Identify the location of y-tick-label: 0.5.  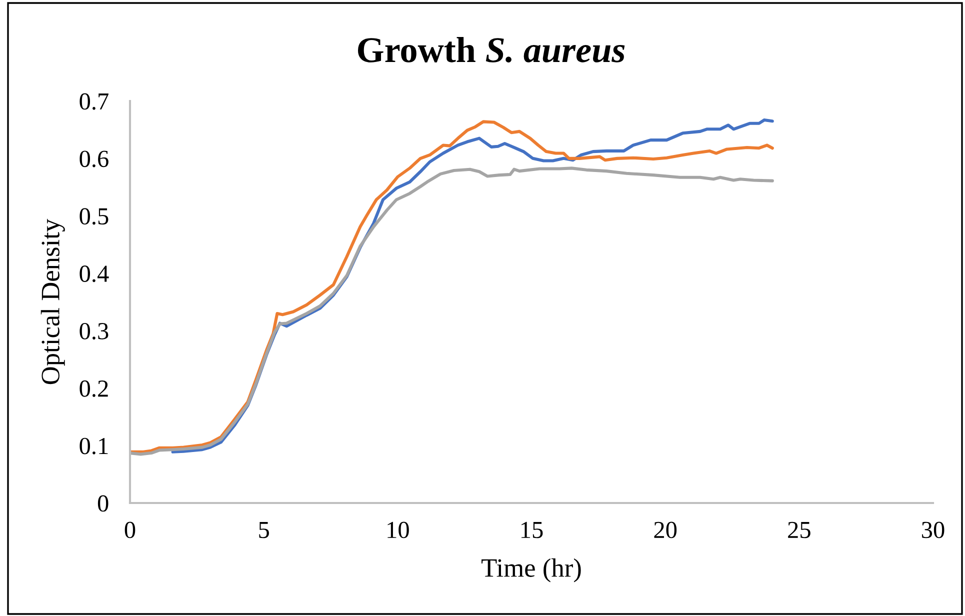
(94, 216).